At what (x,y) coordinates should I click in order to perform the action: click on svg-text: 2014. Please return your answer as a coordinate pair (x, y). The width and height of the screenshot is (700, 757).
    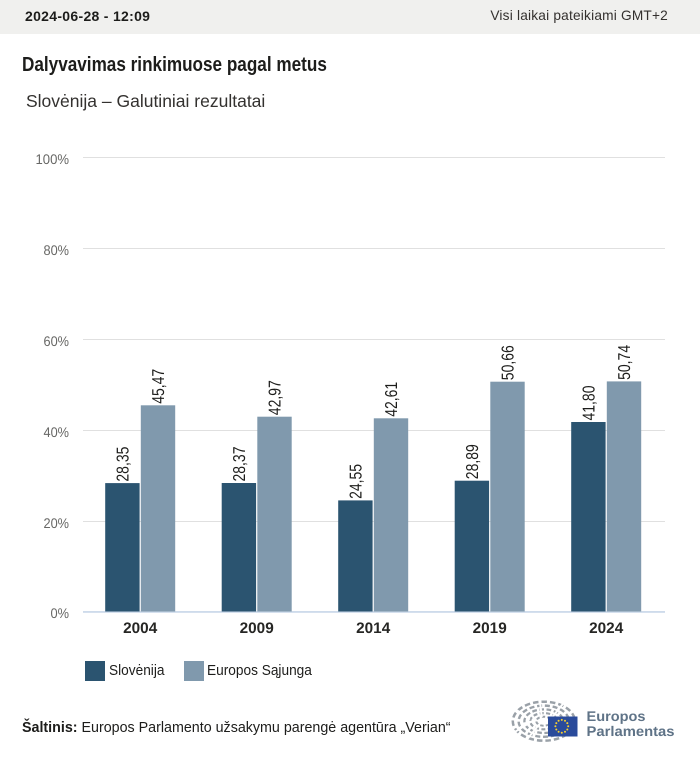
    Looking at the image, I should click on (373, 628).